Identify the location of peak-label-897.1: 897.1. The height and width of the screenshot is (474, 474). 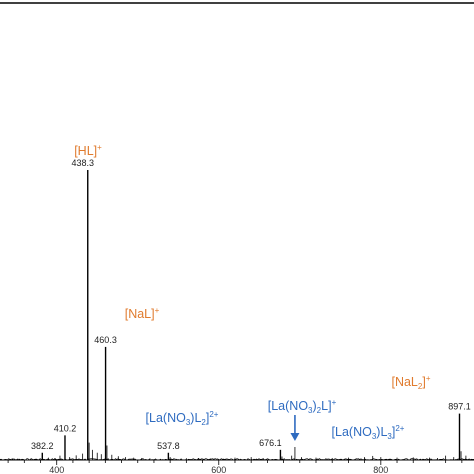
(459, 407).